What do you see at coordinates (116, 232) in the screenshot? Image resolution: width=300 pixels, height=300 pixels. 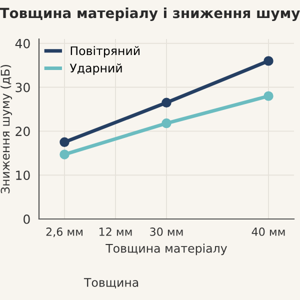 I see `x-tick-label: 12 мм` at bounding box center [116, 232].